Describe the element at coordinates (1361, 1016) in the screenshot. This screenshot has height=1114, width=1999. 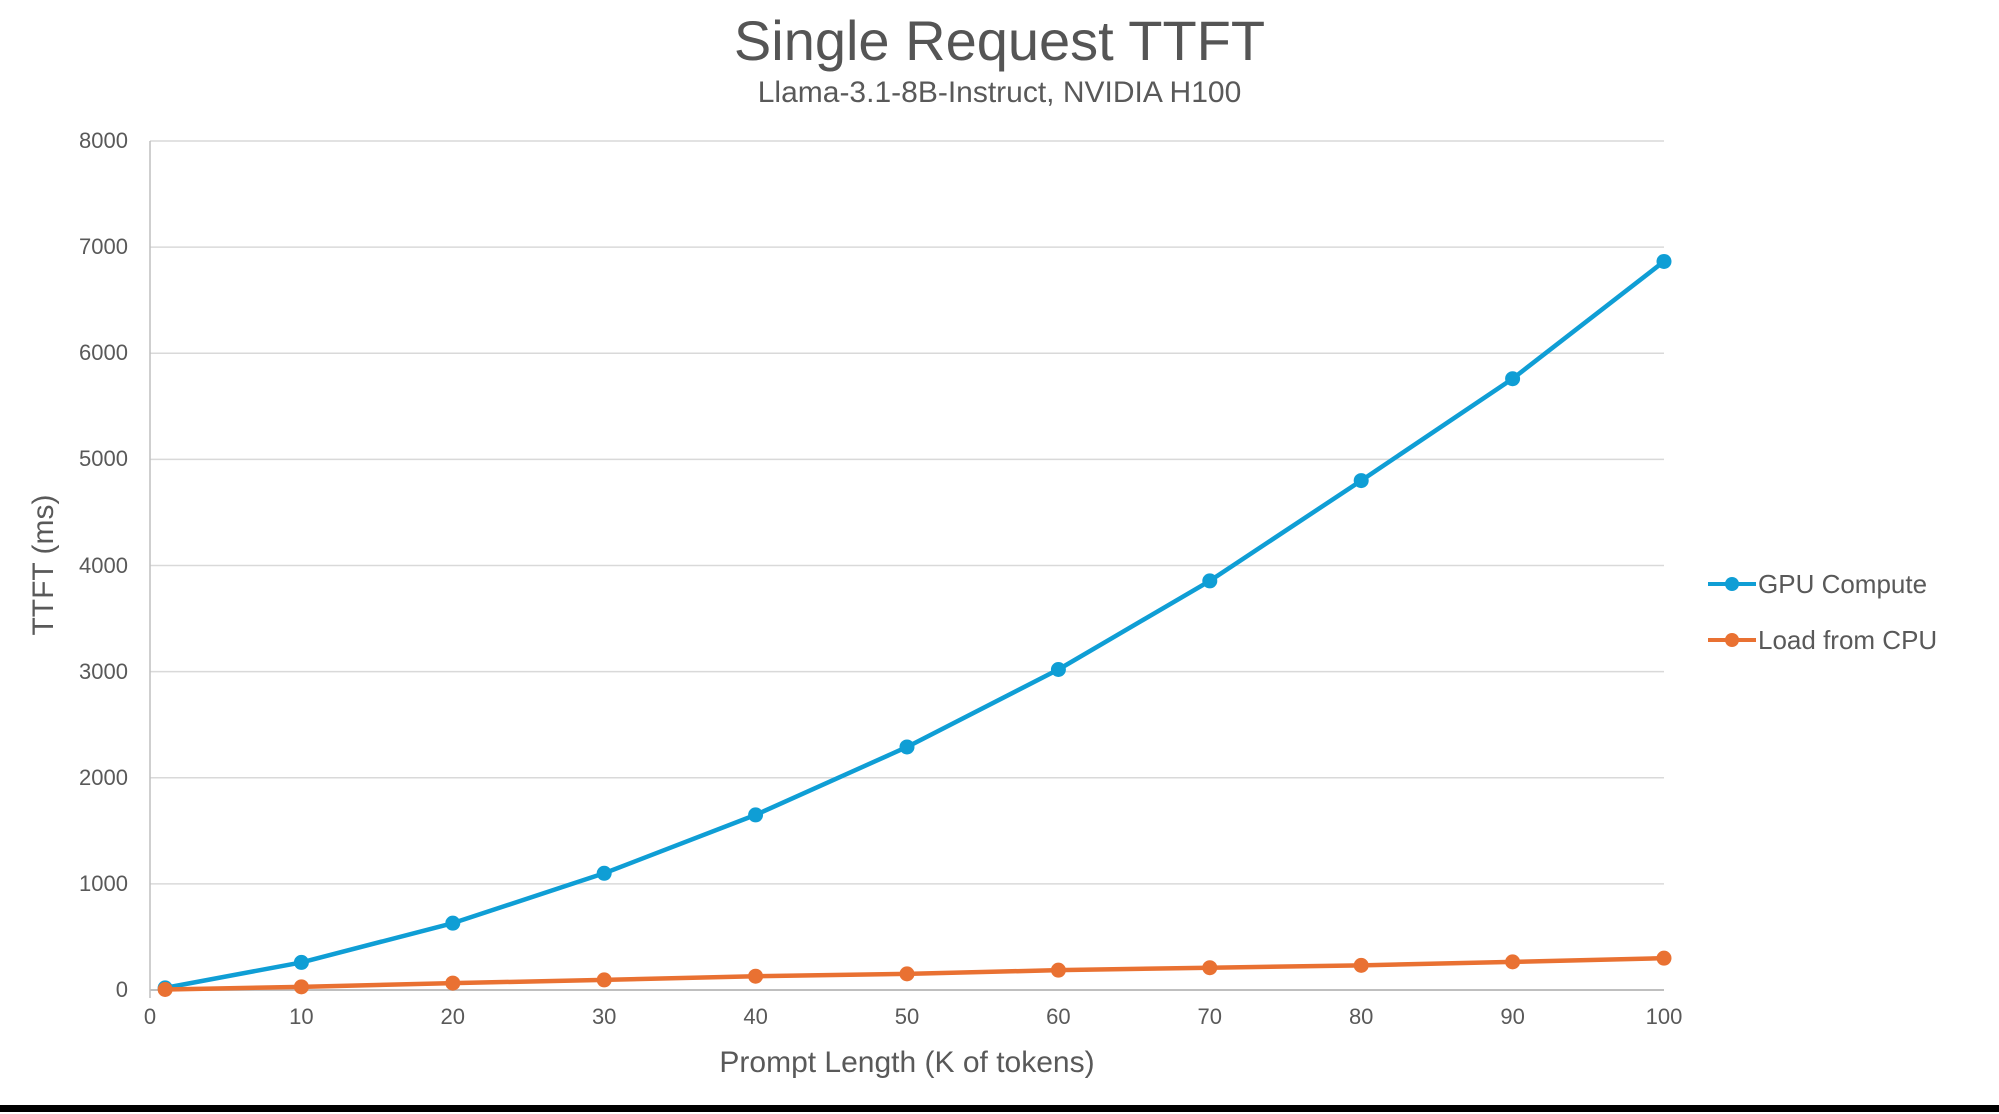
I see `x-tick-label: 80` at that location.